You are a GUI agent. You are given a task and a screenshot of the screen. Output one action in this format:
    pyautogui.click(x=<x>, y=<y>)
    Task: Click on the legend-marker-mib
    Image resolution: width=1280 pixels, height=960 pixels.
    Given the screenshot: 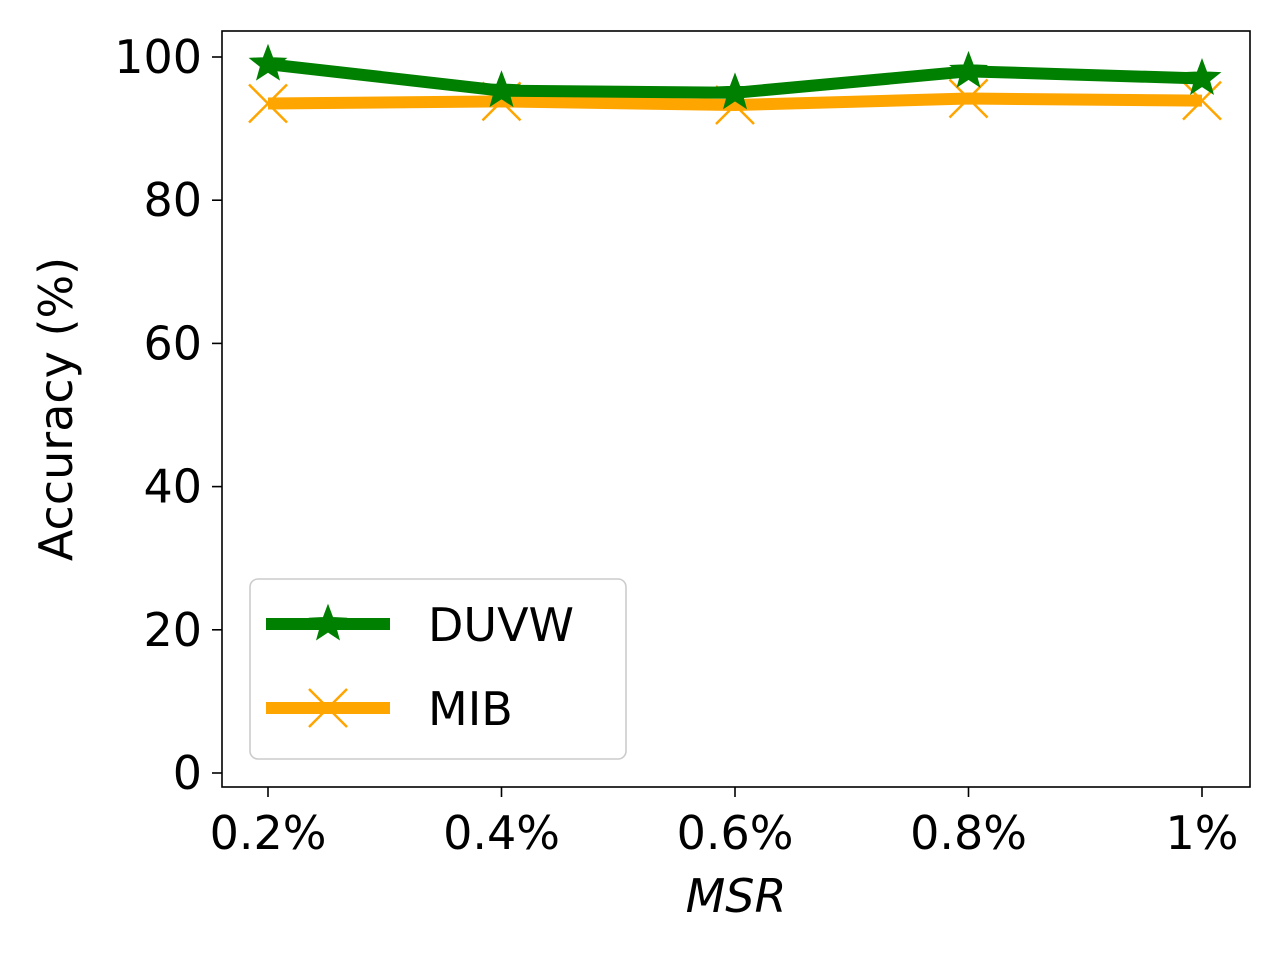 What is the action you would take?
    pyautogui.click(x=328, y=708)
    